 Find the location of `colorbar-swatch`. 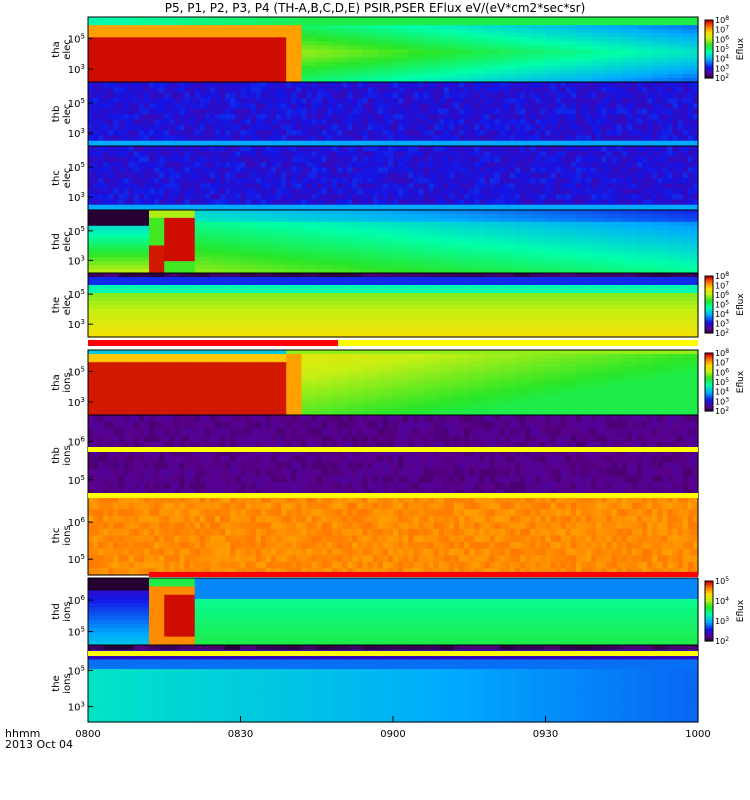

colorbar-swatch is located at coordinates (709, 330).